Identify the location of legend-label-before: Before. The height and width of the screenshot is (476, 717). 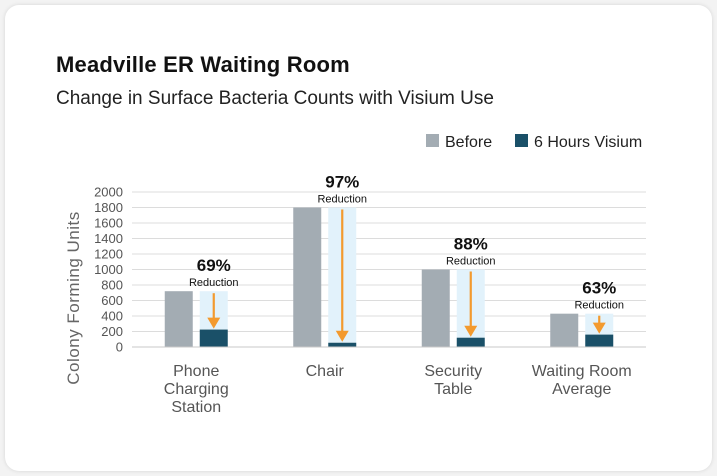
(468, 142).